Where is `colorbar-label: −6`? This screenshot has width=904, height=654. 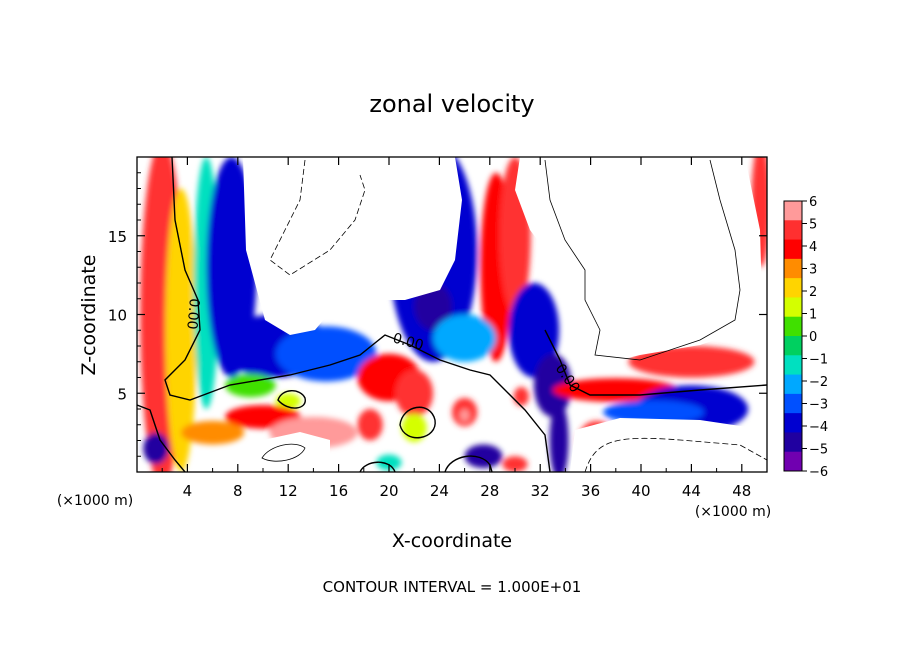
colorbar-label: −6 is located at coordinates (818, 472).